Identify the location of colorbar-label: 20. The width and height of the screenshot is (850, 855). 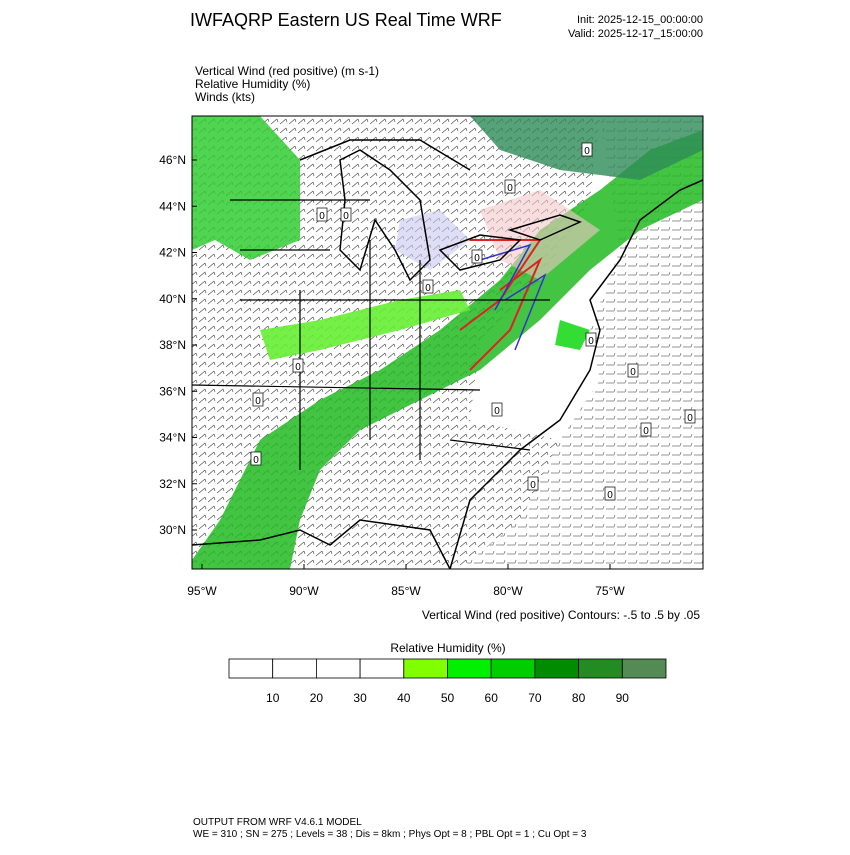
(317, 698).